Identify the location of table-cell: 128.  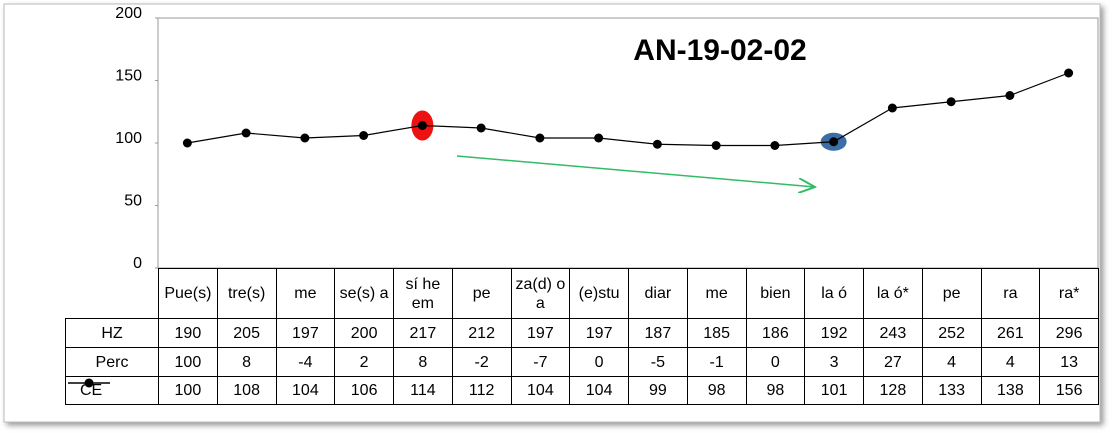
(893, 390).